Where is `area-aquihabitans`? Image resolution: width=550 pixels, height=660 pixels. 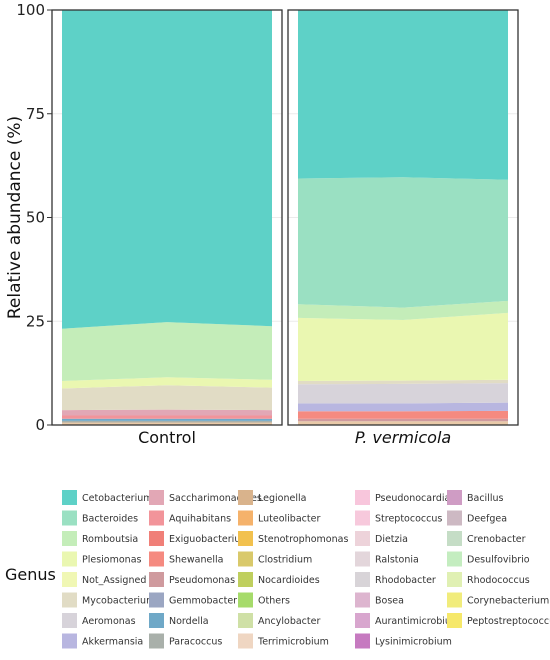 area-aquihabitans is located at coordinates (167, 417).